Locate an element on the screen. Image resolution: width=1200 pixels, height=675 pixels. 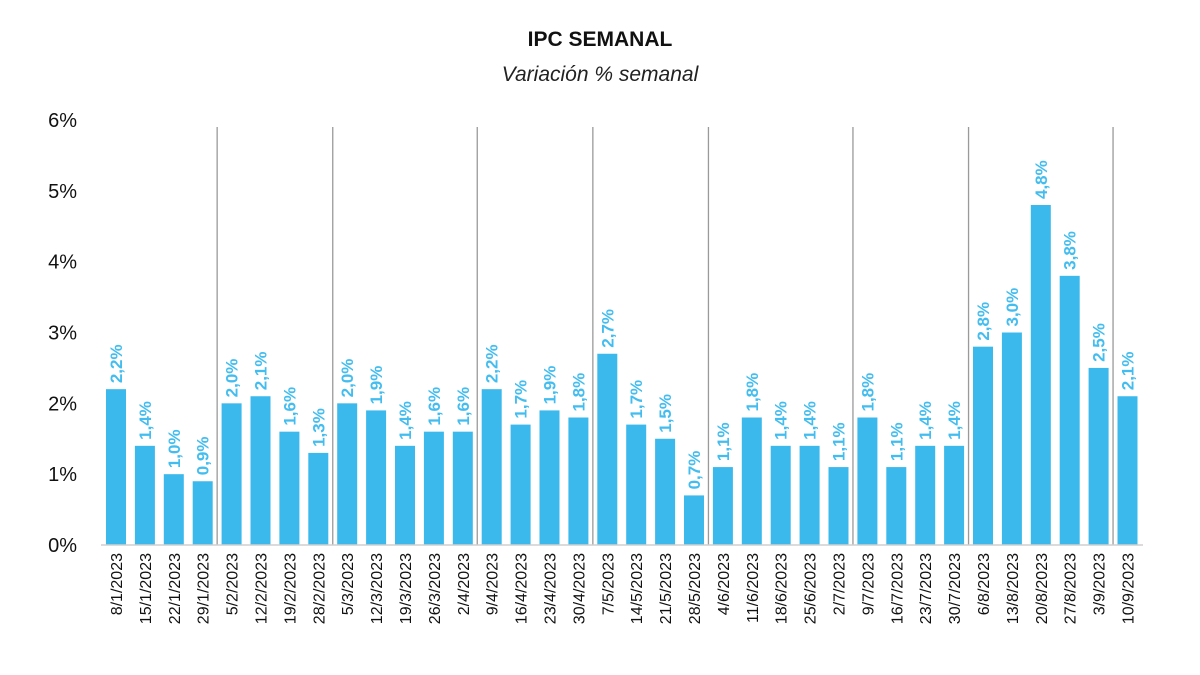
x-tick-label: 18/6/2023 is located at coordinates (782, 588).